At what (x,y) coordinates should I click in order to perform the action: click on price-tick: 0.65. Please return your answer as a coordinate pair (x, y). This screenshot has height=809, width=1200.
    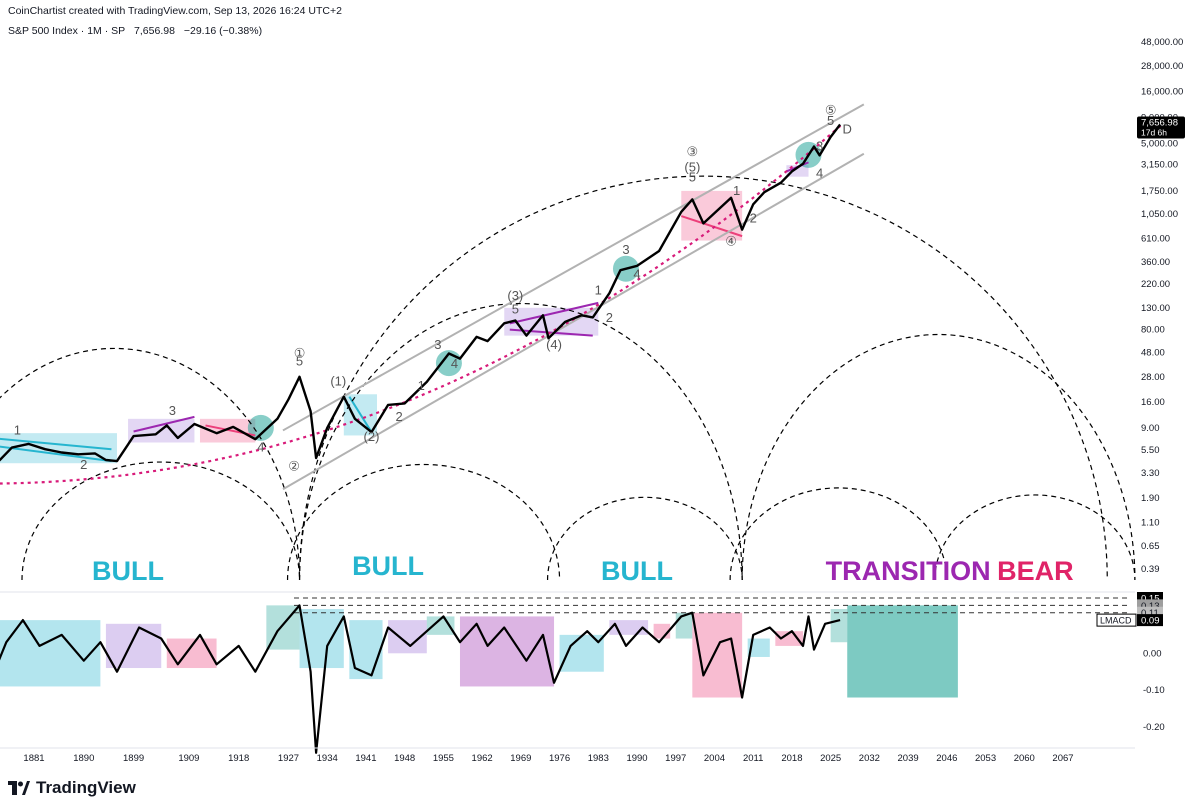
    Looking at the image, I should click on (1150, 546).